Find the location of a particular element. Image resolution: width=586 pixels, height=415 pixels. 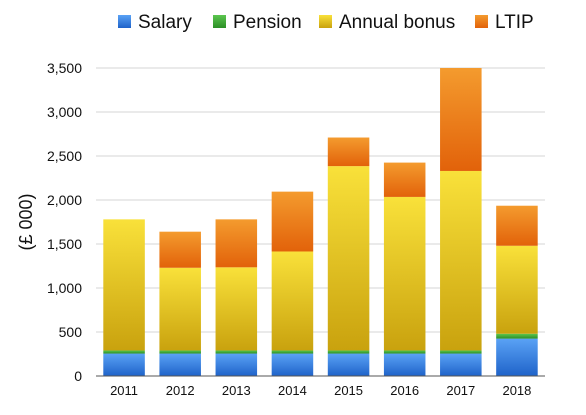

legend: Salary Pension Annual bonus LTIP is located at coordinates (326, 22).